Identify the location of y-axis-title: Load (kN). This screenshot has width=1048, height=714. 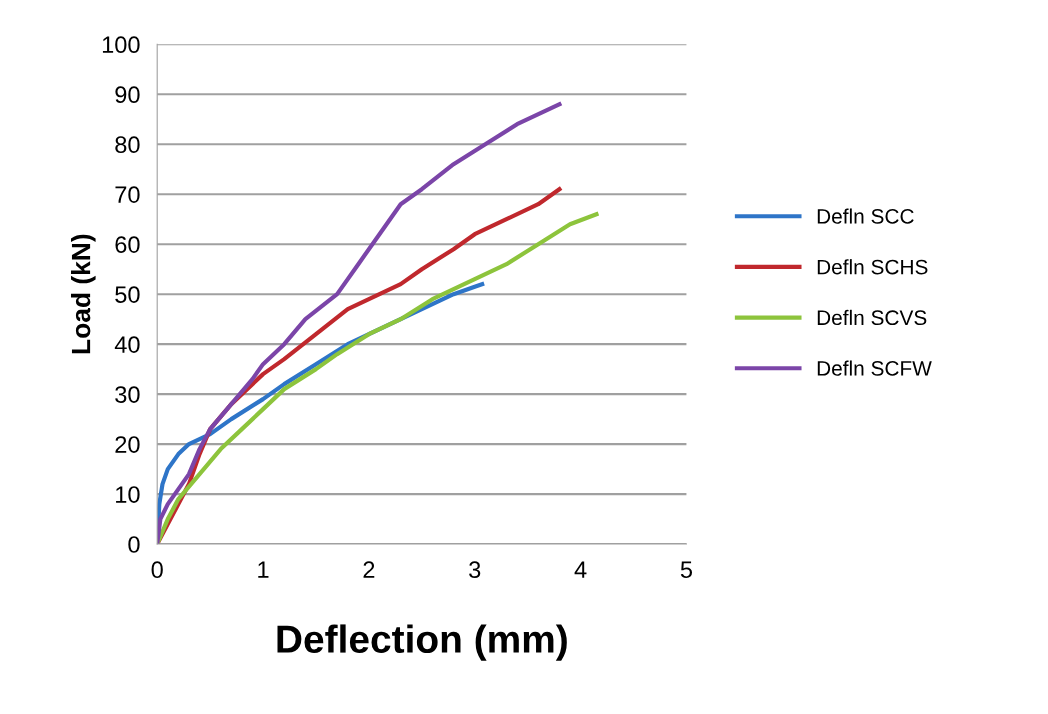
(83, 294).